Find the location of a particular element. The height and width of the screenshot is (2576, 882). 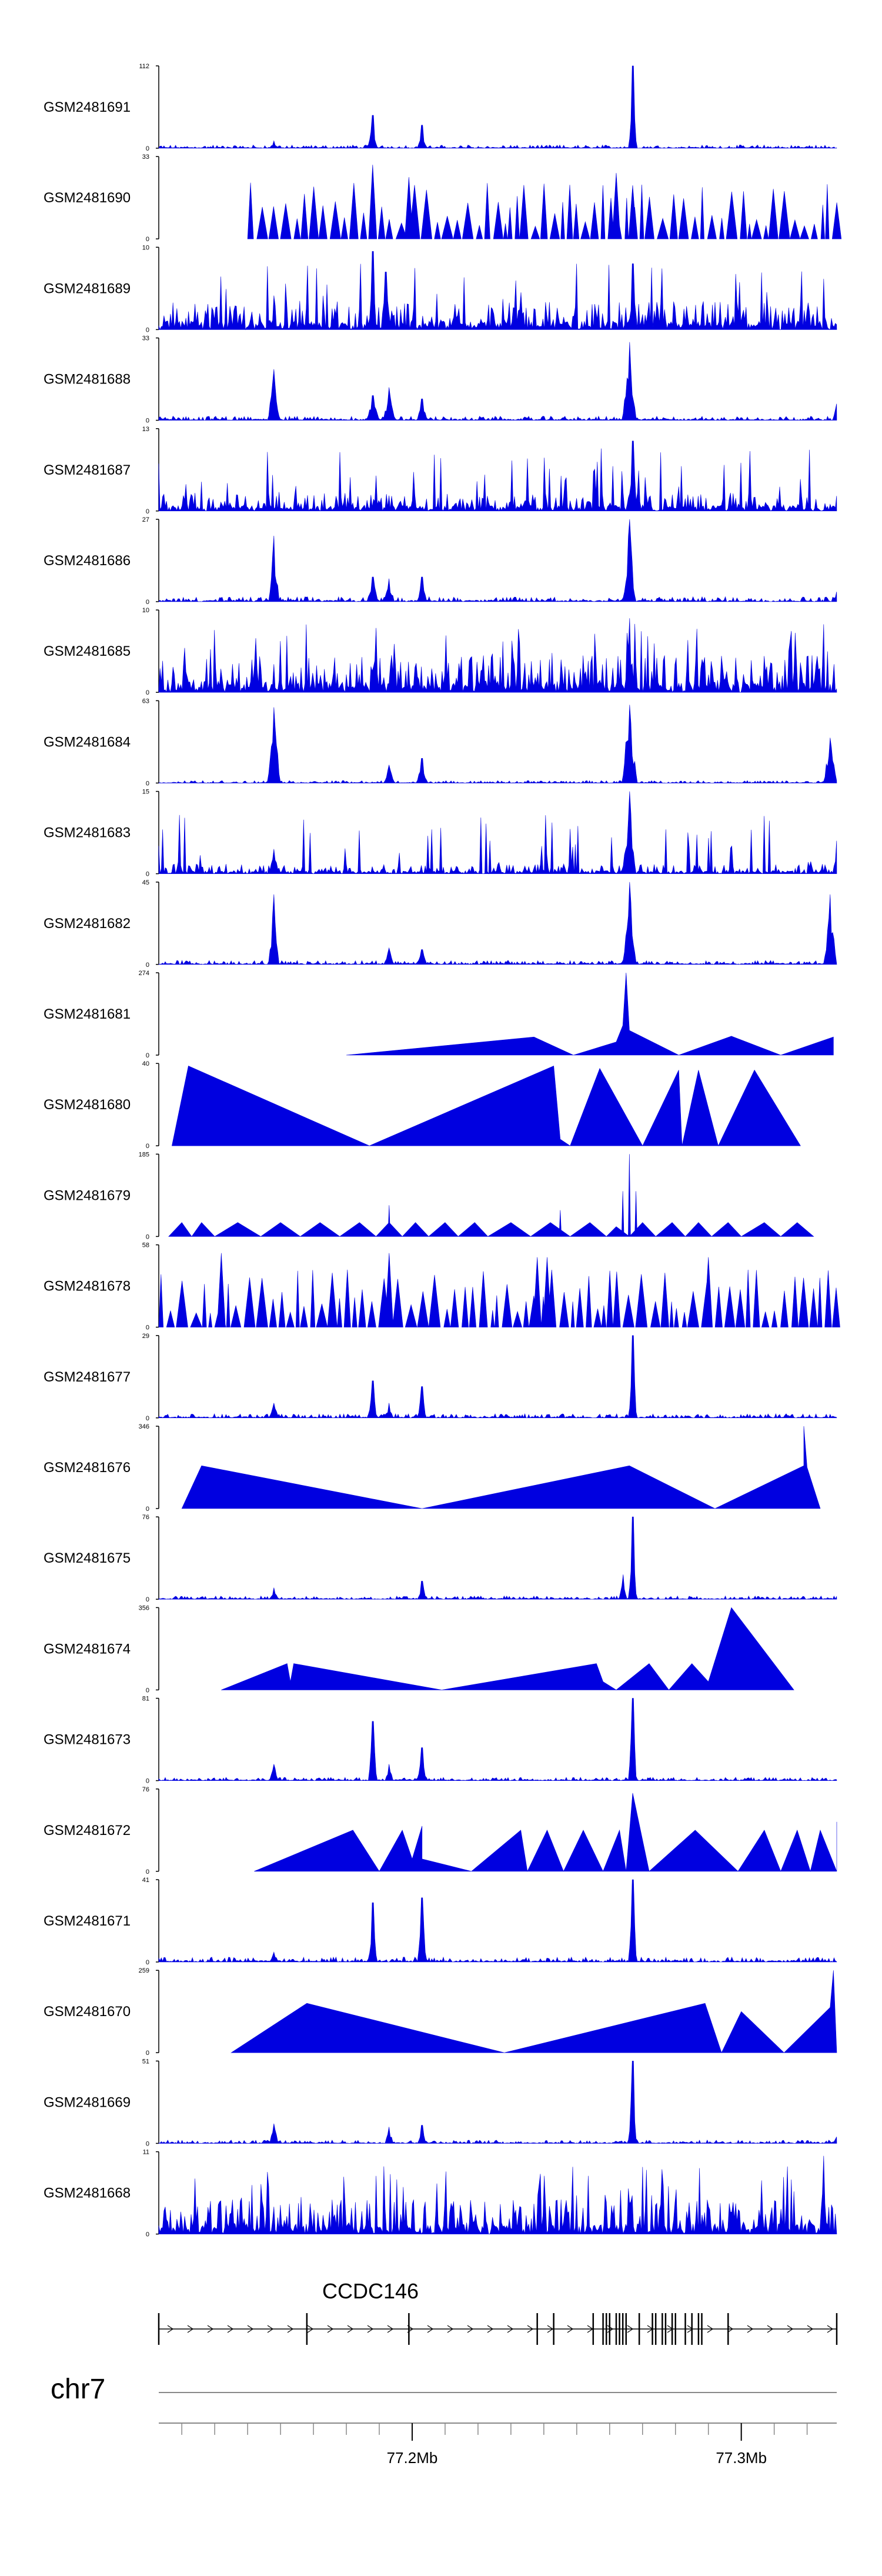

track-GSM2481673: GSM2481673 81 0 is located at coordinates (440, 1740).